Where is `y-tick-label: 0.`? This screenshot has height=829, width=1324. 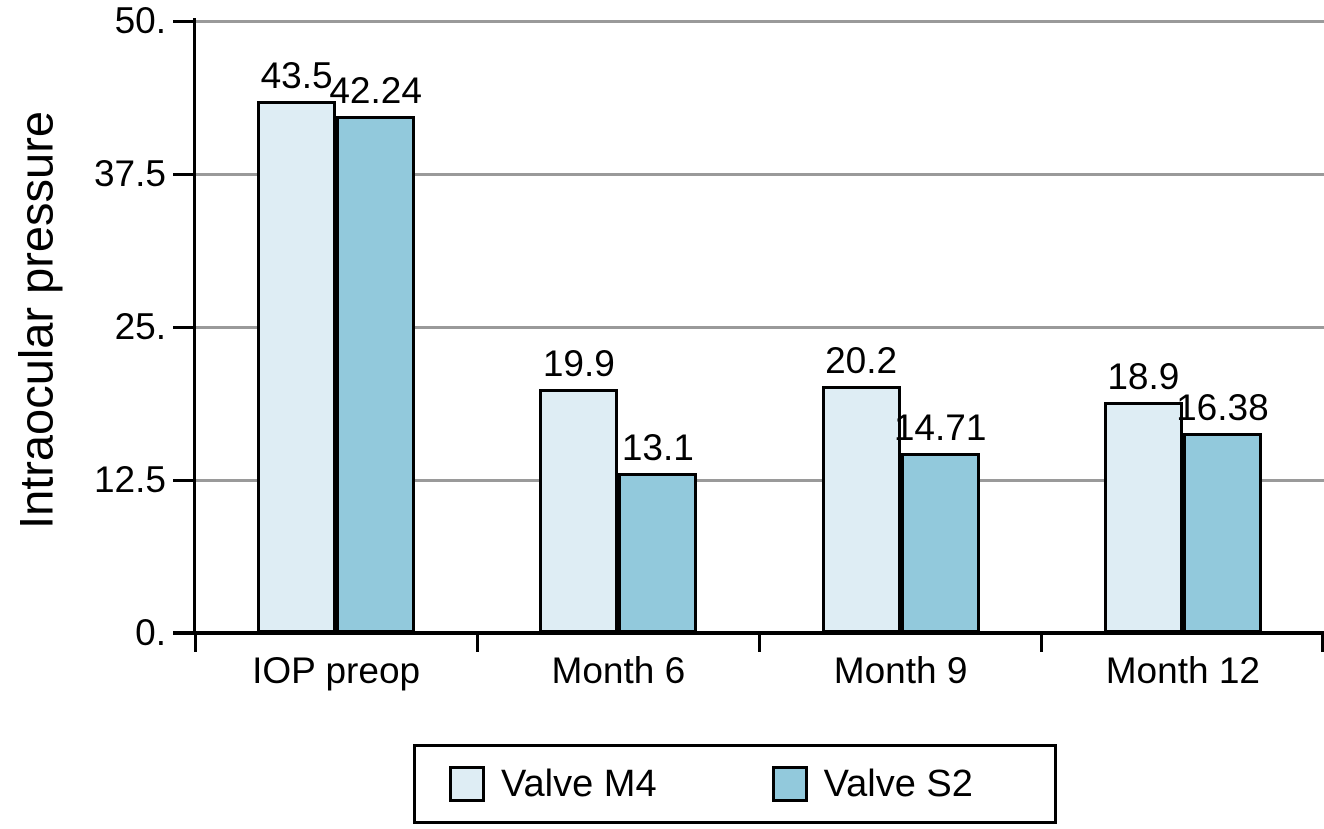
y-tick-label: 0. is located at coordinates (150, 632).